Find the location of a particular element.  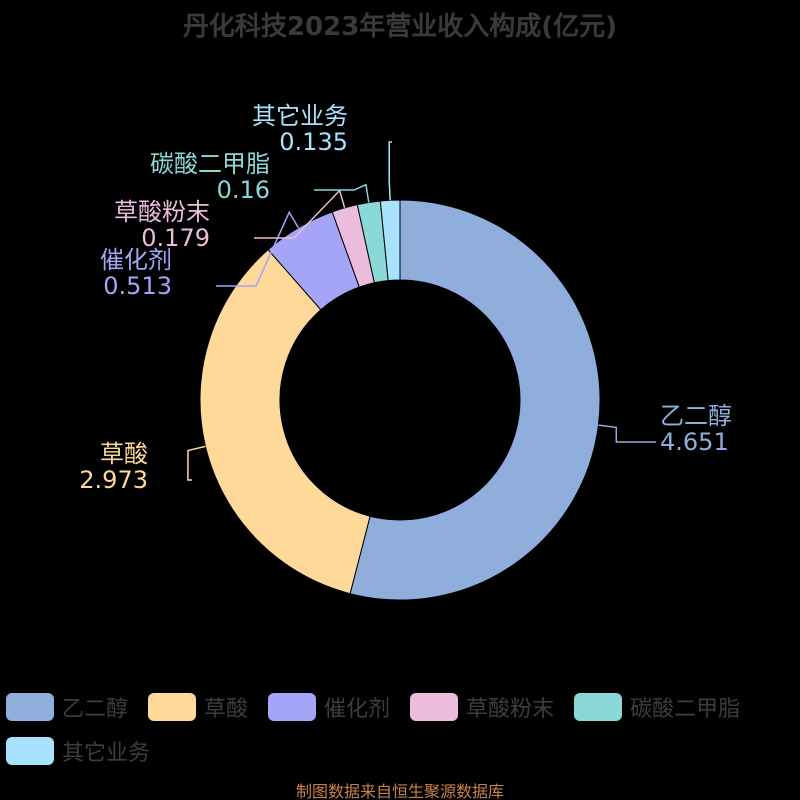

slice-label-value: 0.179 is located at coordinates (175, 238).